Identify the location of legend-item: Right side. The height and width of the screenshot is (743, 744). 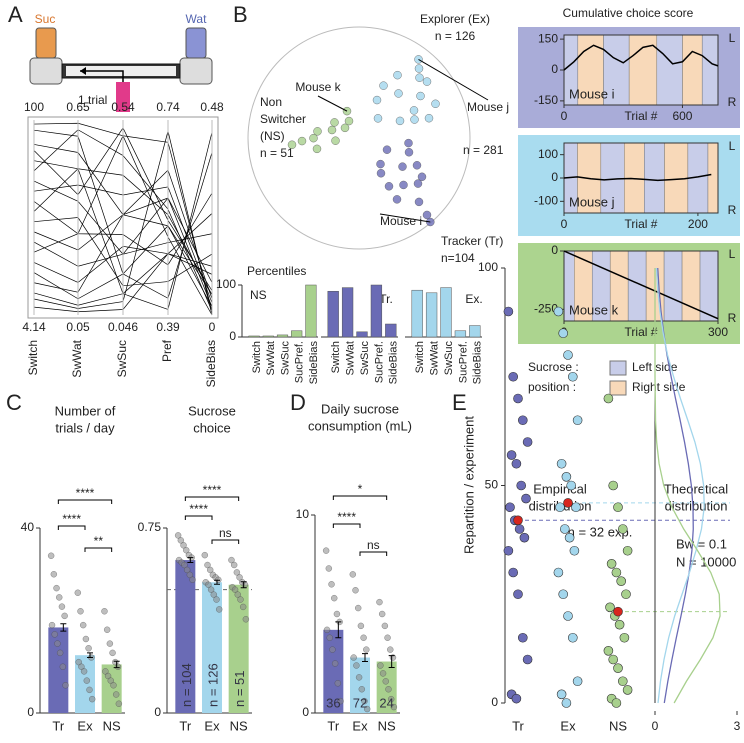
(659, 387).